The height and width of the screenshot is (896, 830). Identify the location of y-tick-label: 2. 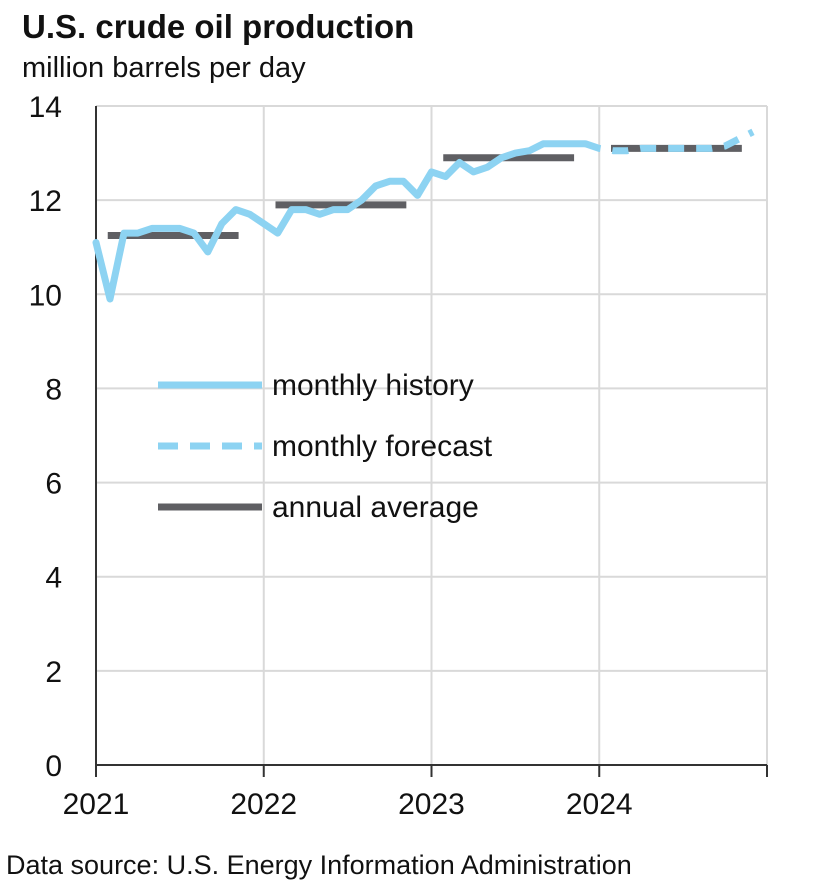
(53, 672).